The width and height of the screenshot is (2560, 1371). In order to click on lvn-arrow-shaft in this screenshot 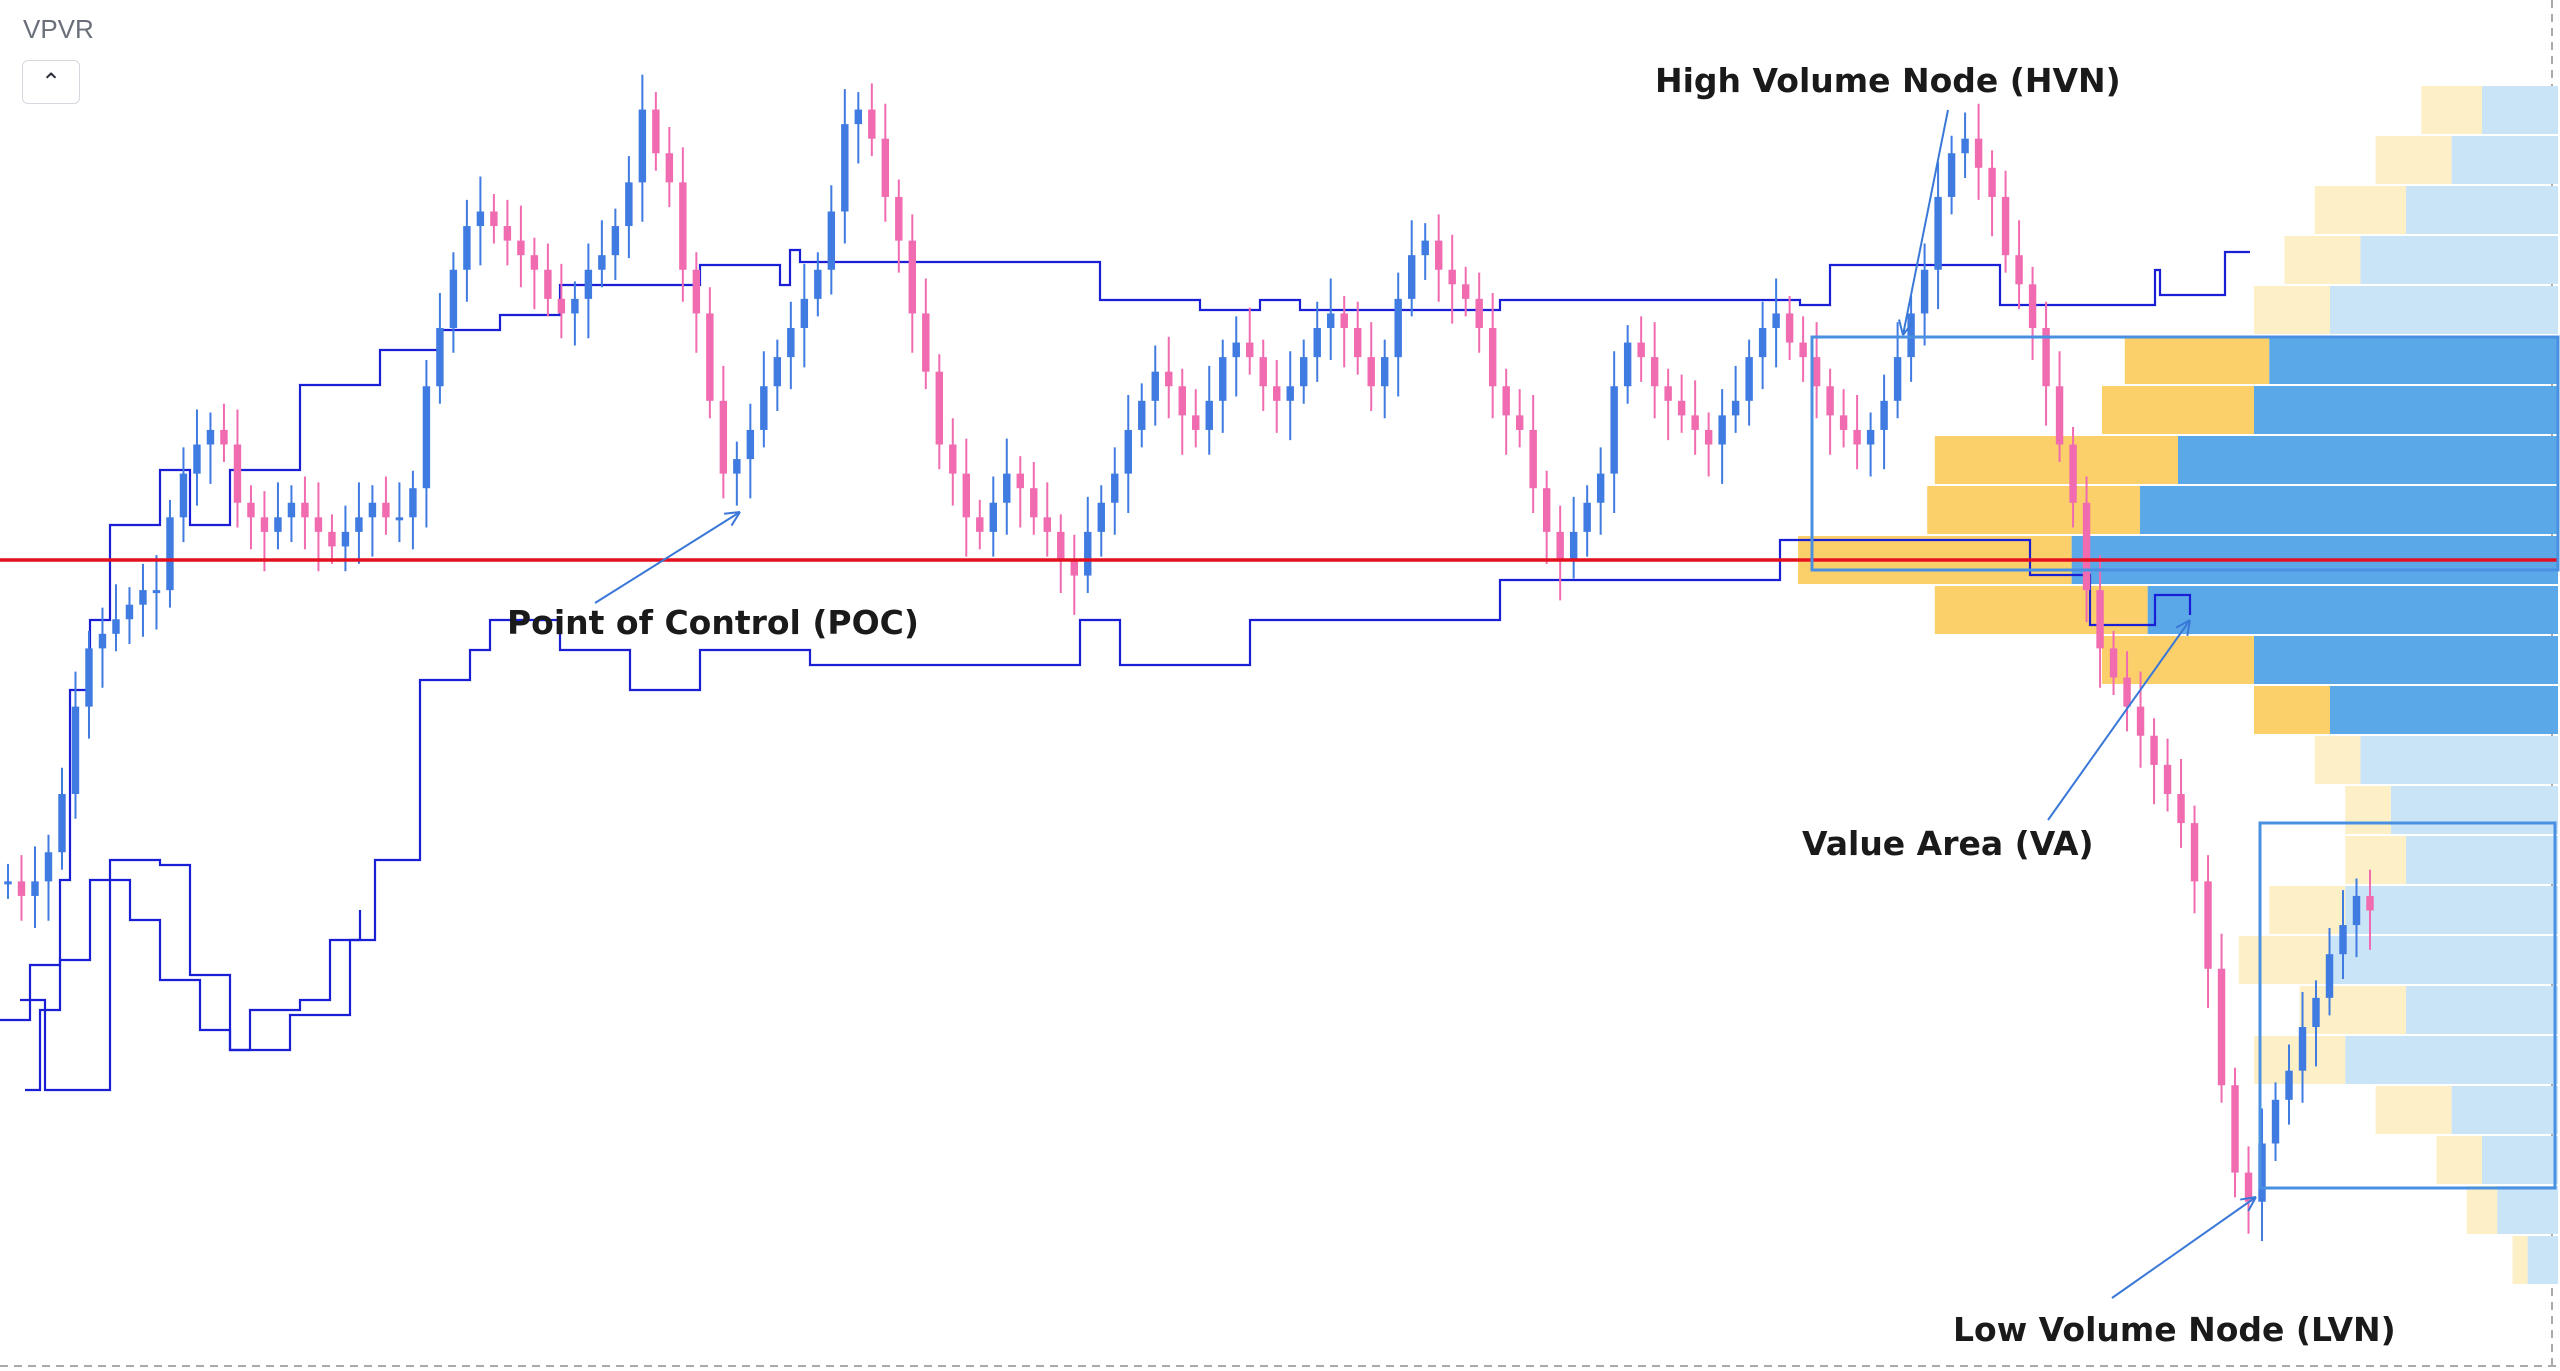, I will do `click(2184, 1247)`.